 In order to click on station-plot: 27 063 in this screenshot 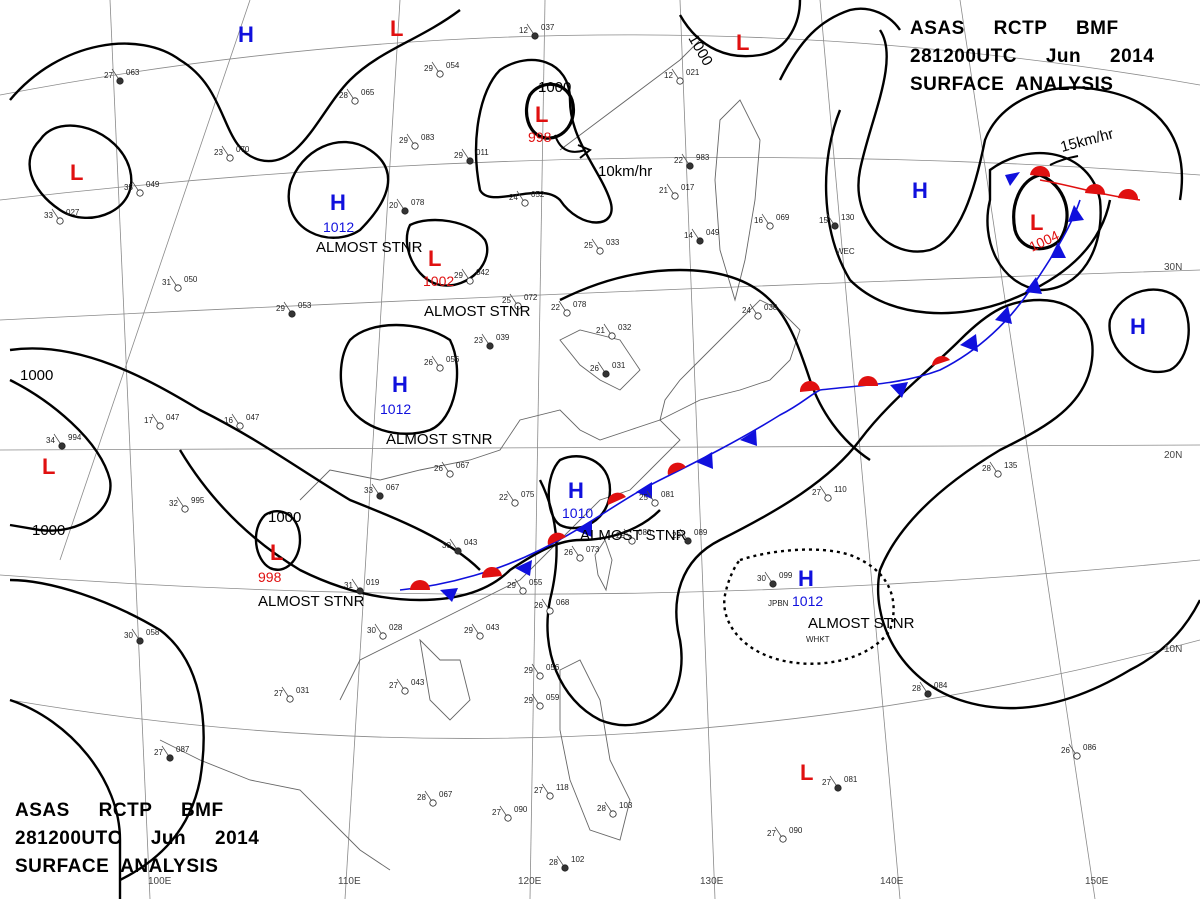, I will do `click(122, 76)`.